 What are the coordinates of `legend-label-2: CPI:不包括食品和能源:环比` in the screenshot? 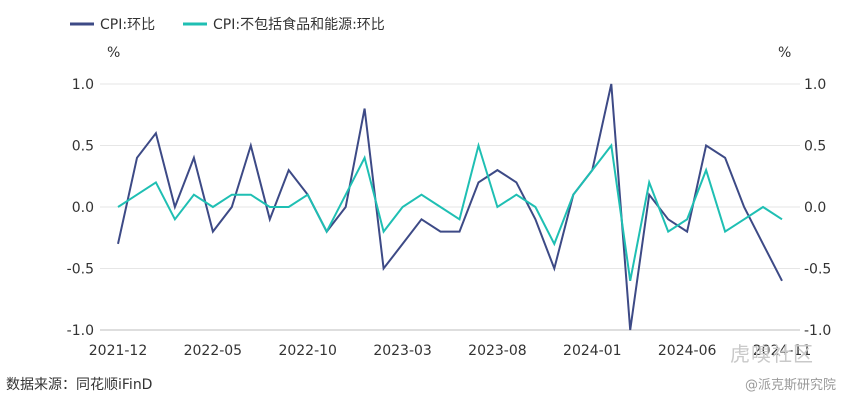 It's located at (299, 24).